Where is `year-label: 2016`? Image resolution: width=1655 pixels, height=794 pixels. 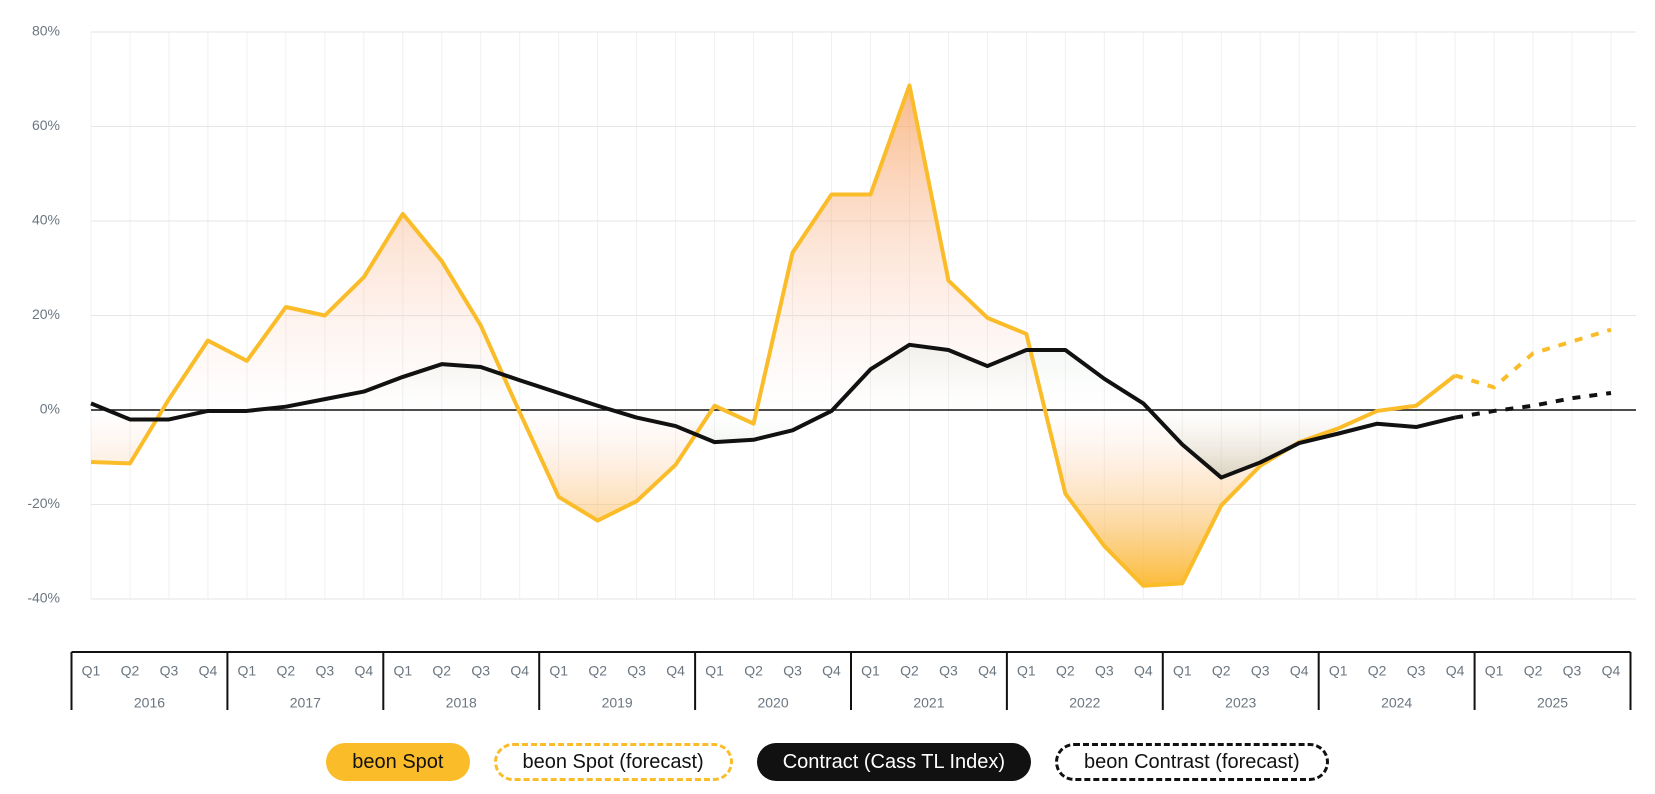 year-label: 2016 is located at coordinates (149, 703).